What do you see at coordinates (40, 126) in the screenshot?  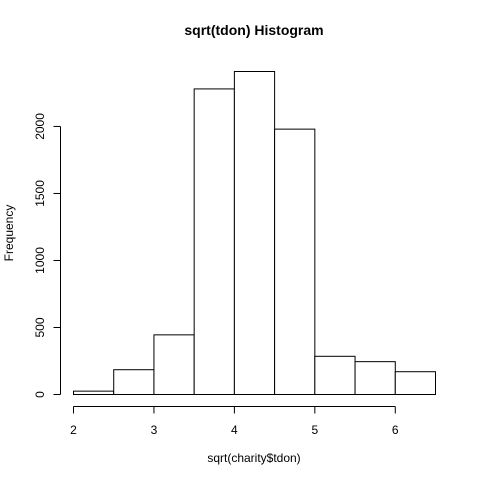 I see `y-tick-label: 2000` at bounding box center [40, 126].